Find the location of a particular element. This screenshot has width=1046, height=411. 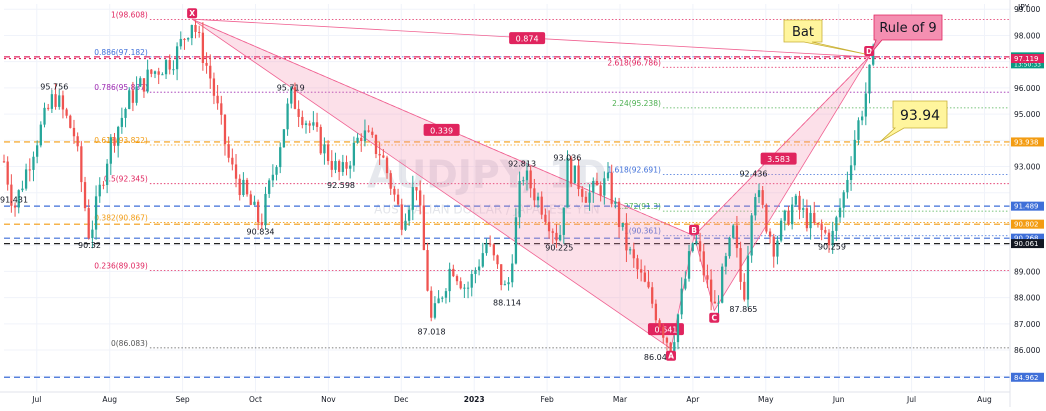

point-label: D is located at coordinates (869, 51).